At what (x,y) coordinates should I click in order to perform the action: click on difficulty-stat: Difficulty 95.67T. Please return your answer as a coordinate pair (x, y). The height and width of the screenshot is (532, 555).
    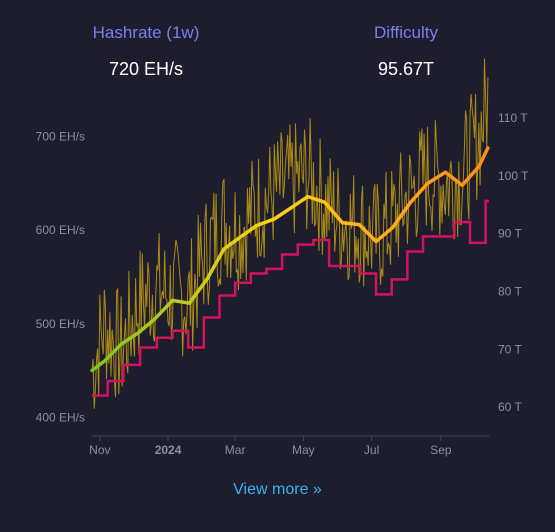
    Looking at the image, I should click on (406, 51).